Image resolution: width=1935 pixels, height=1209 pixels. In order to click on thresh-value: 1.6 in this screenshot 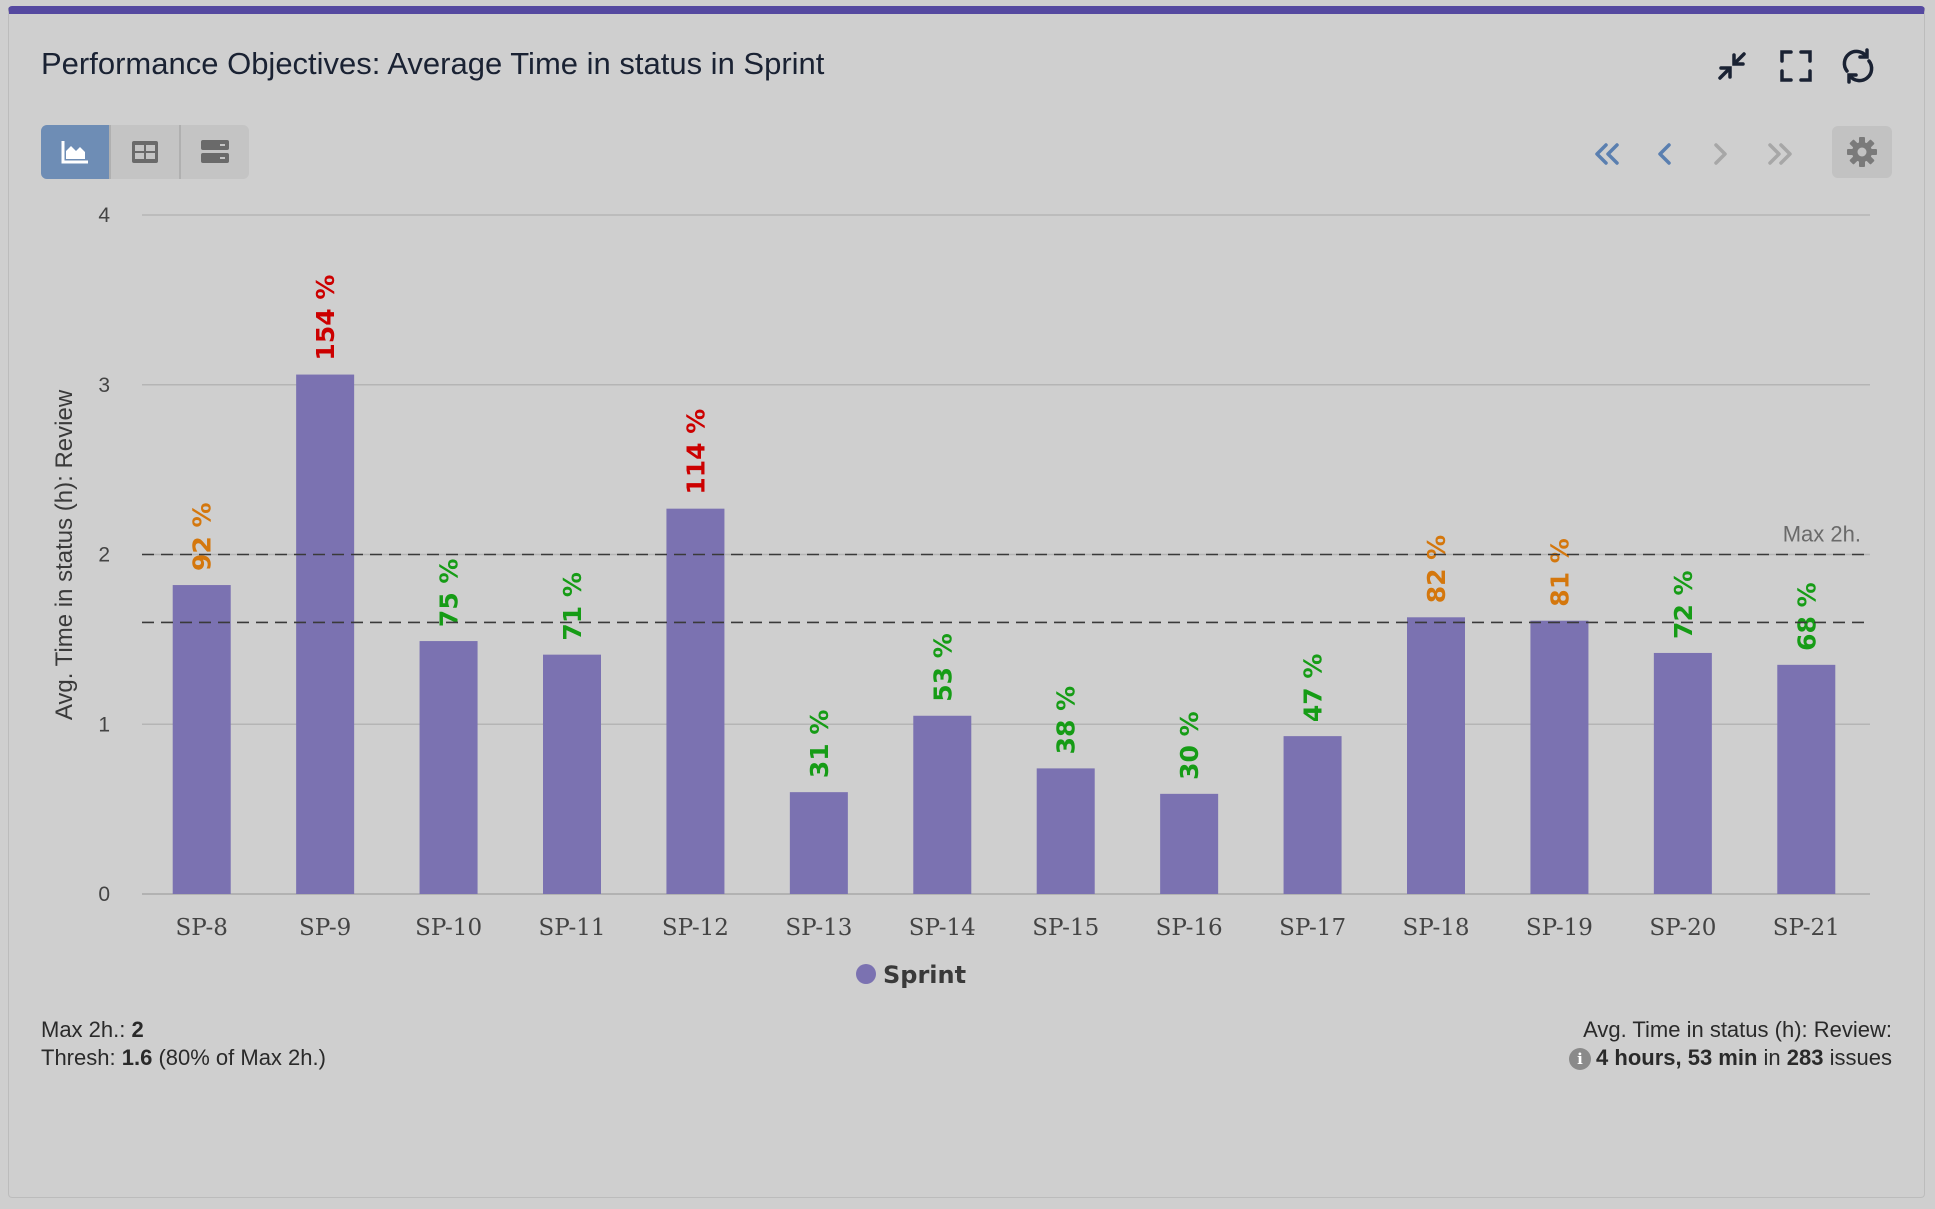, I will do `click(137, 1057)`.